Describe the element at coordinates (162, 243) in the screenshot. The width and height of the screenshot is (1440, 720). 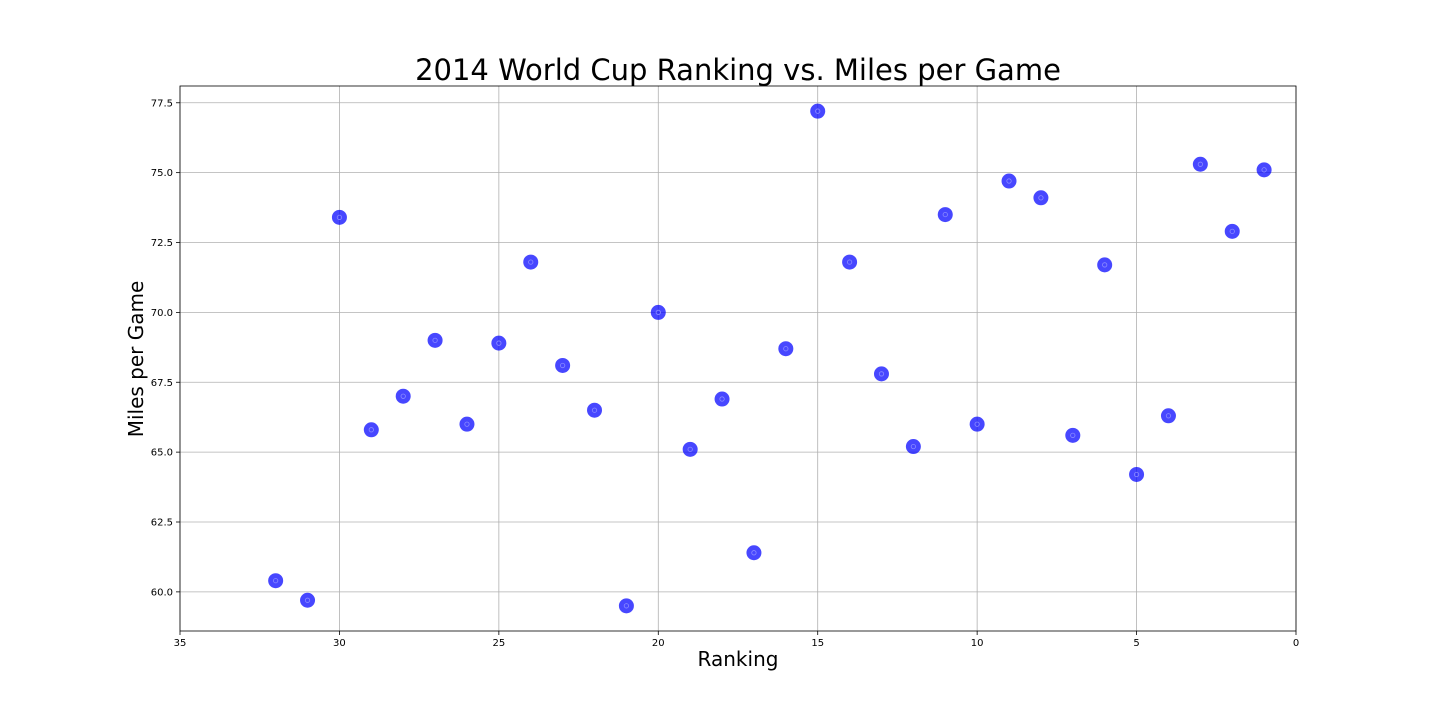
I see `y-tick-label: 72.5` at that location.